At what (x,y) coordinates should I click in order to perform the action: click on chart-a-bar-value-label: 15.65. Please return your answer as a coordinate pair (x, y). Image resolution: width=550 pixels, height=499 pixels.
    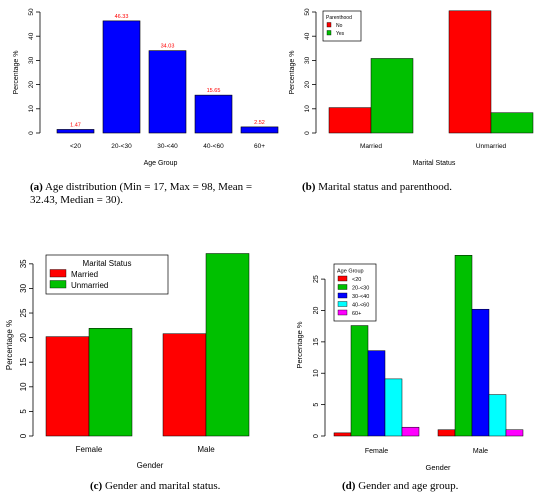
    Looking at the image, I should click on (214, 91).